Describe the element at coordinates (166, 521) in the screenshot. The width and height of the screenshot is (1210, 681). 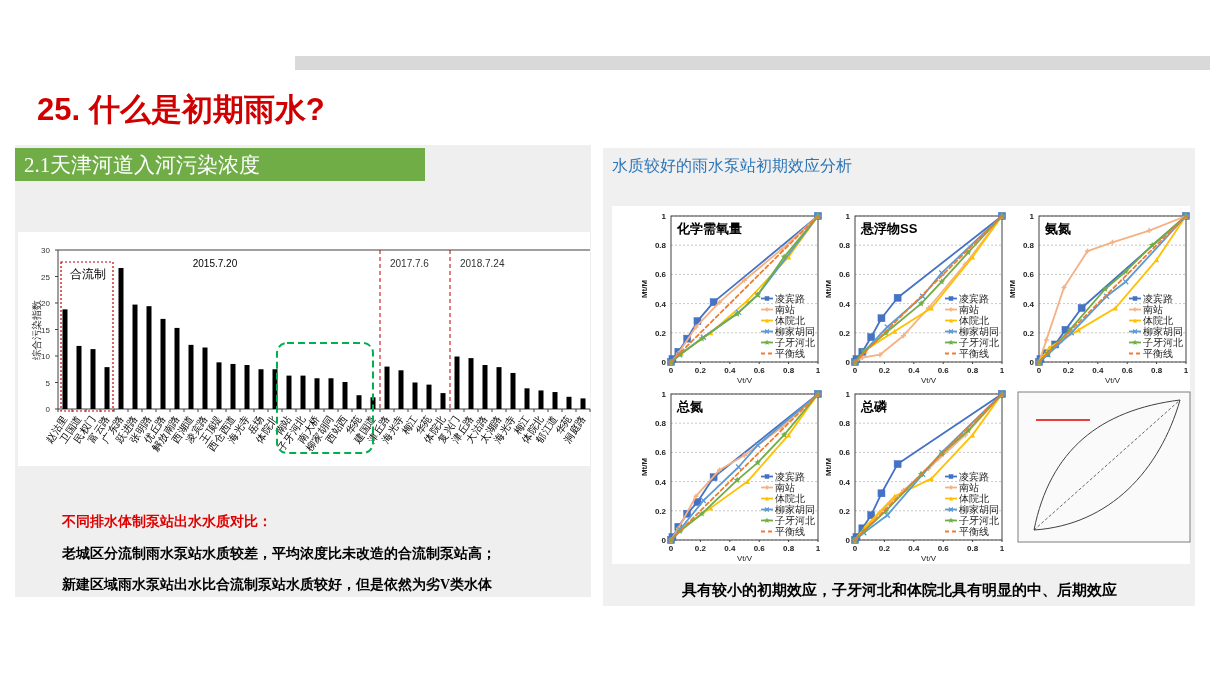
I see `text: 不同排水体制泵站出水水质对比：` at that location.